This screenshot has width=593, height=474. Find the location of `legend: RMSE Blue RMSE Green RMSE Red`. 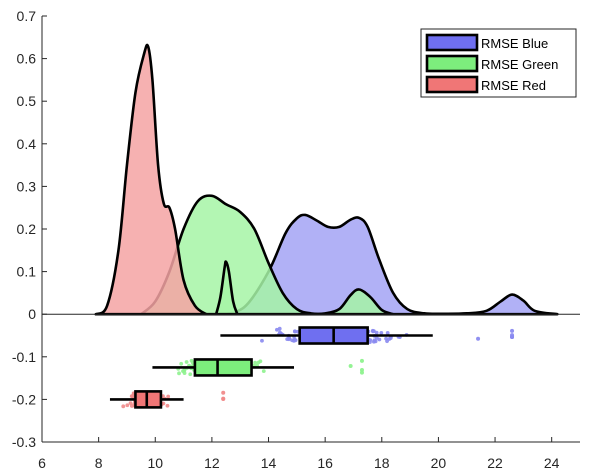

legend: RMSE Blue RMSE Green RMSE Red is located at coordinates (498, 63).